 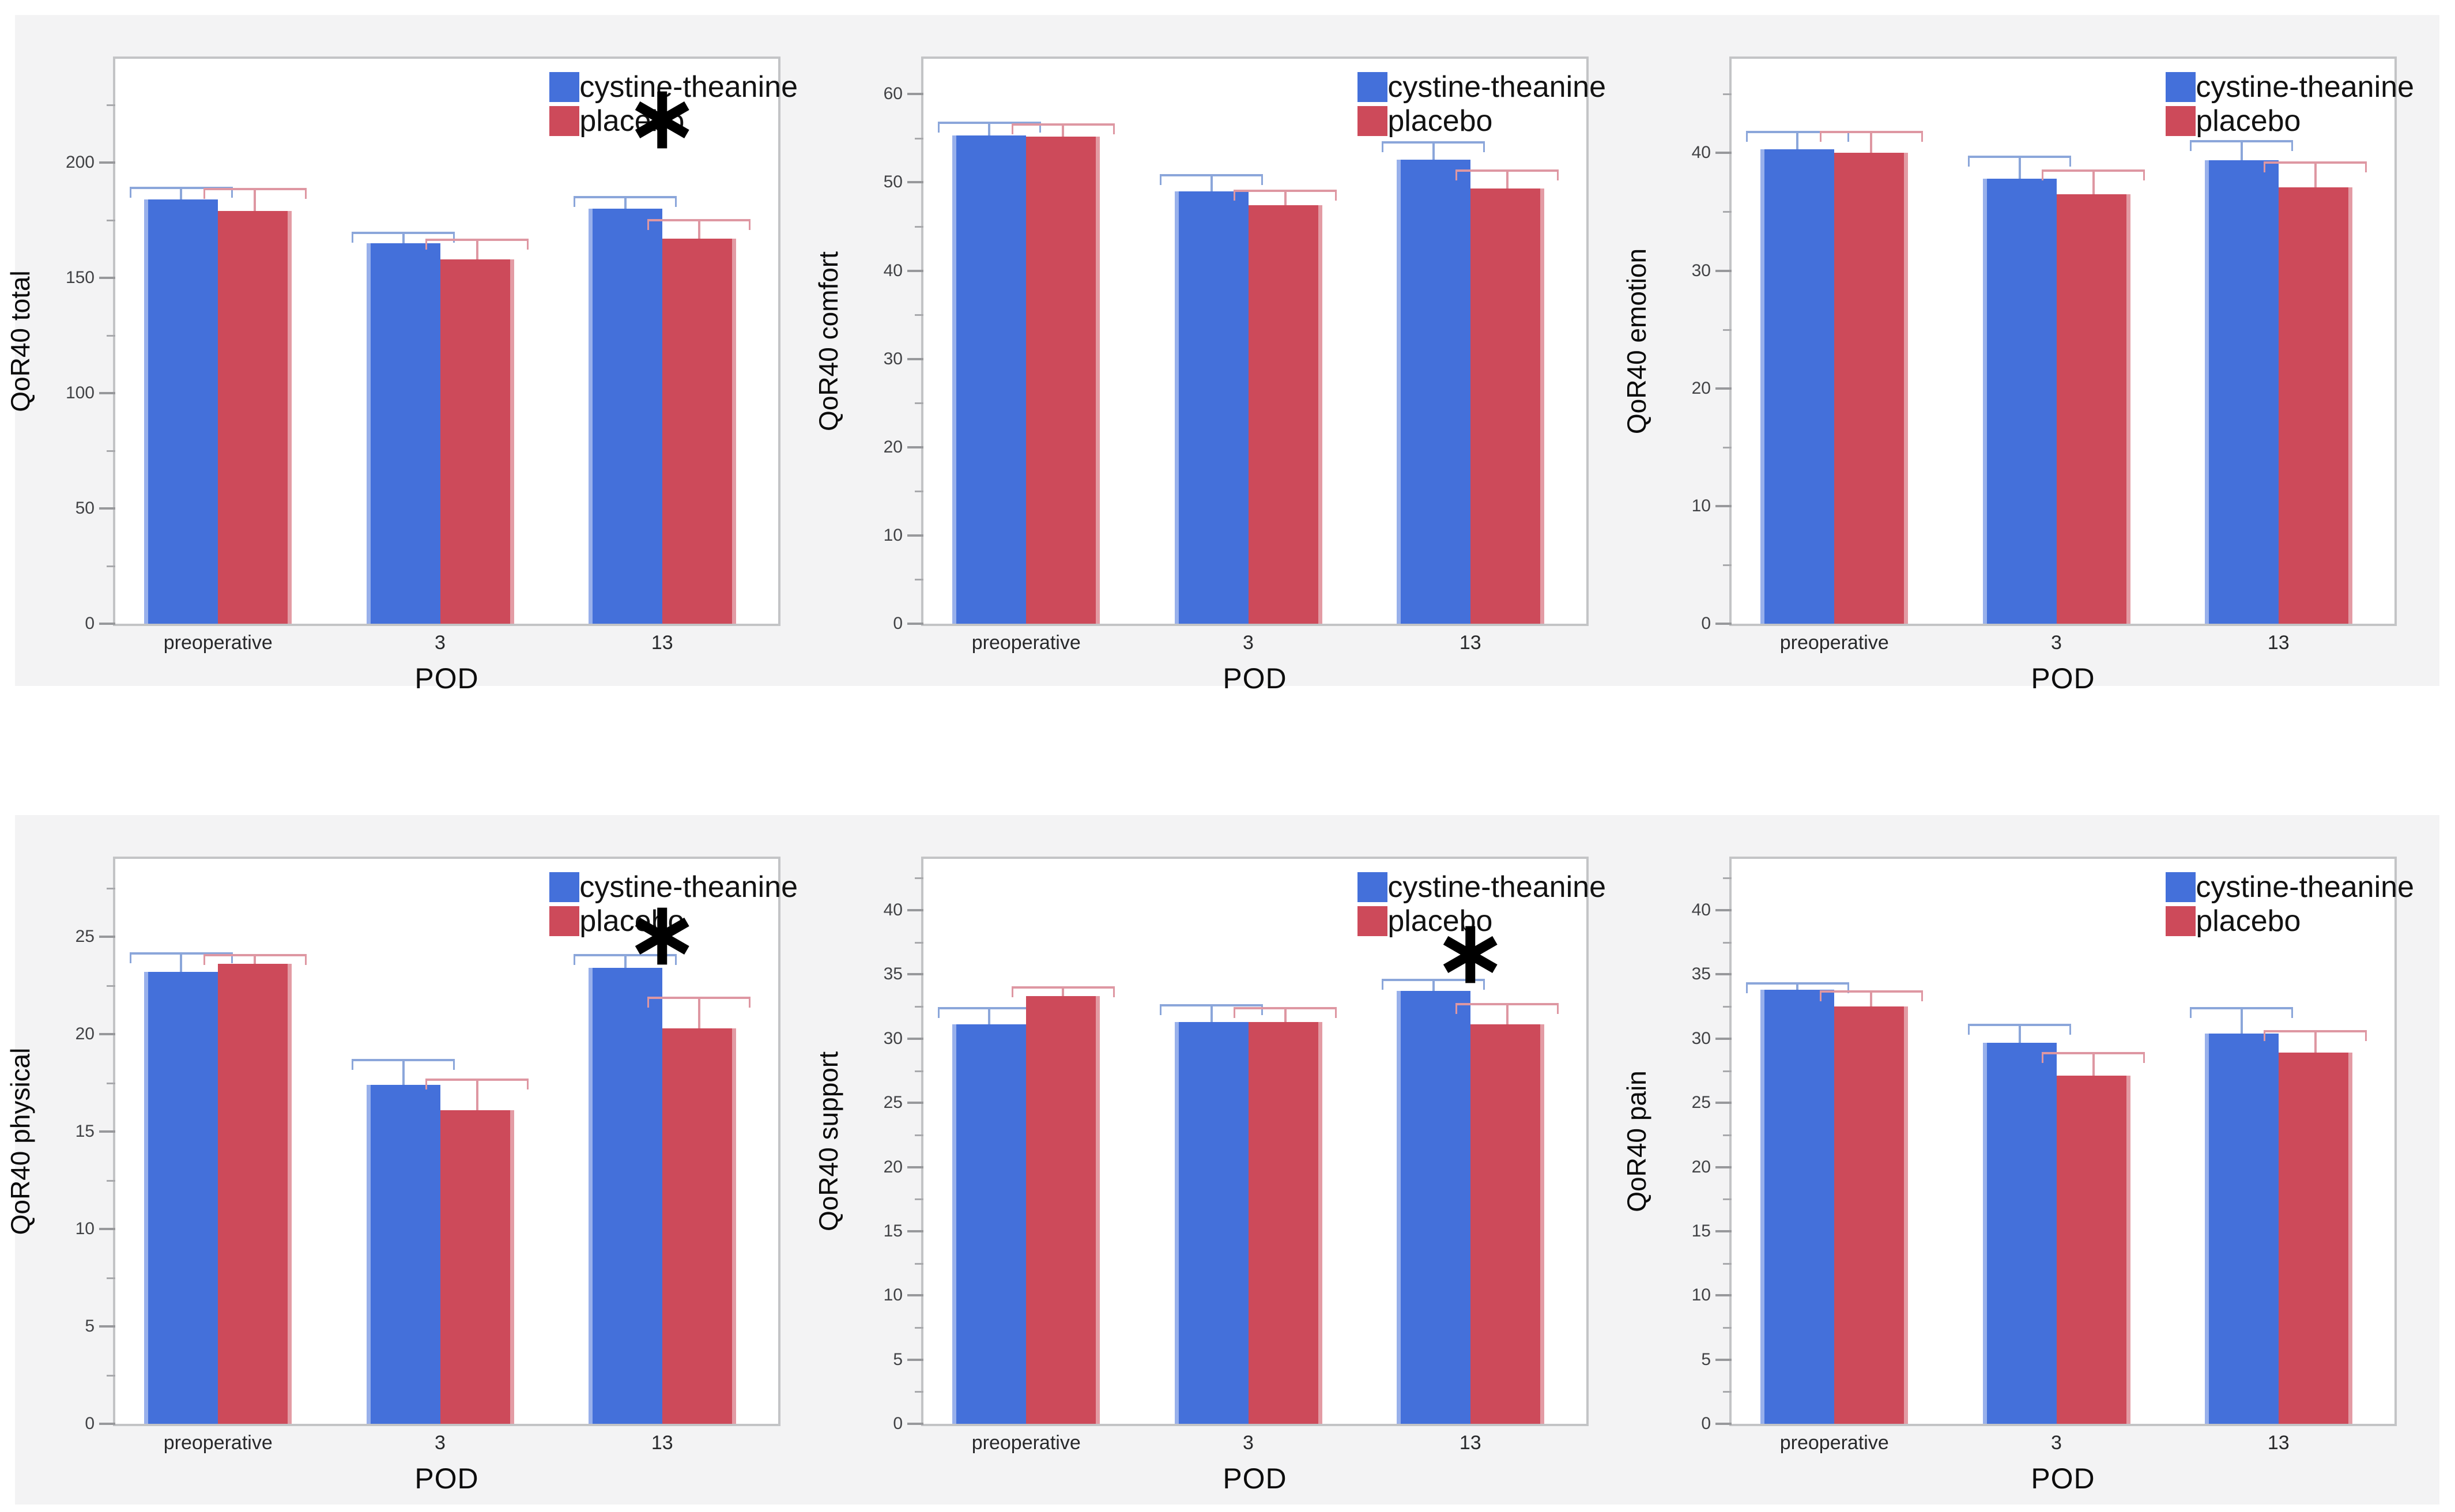 What do you see at coordinates (80, 277) in the screenshot?
I see `y-tick-label: 150` at bounding box center [80, 277].